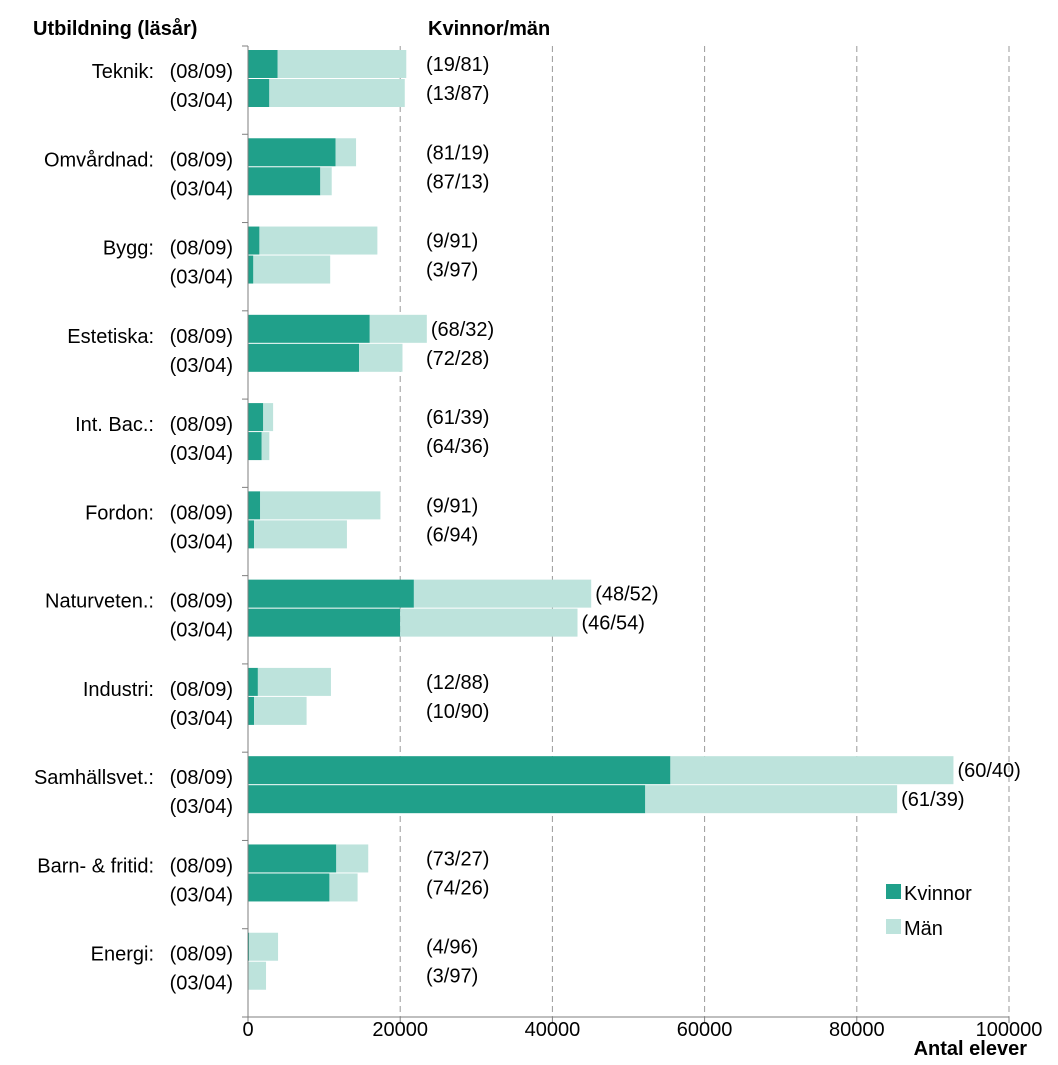  What do you see at coordinates (553, 1030) in the screenshot?
I see `x-tick-label: 40000` at bounding box center [553, 1030].